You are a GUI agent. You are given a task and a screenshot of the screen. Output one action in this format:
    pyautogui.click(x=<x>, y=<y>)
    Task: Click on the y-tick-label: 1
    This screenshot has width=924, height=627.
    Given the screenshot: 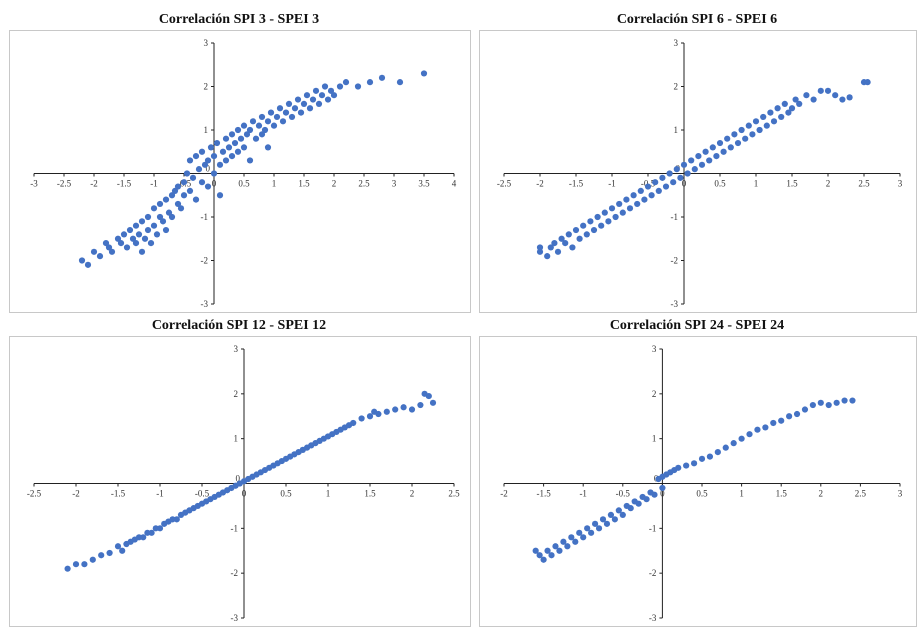 What is the action you would take?
    pyautogui.click(x=206, y=130)
    